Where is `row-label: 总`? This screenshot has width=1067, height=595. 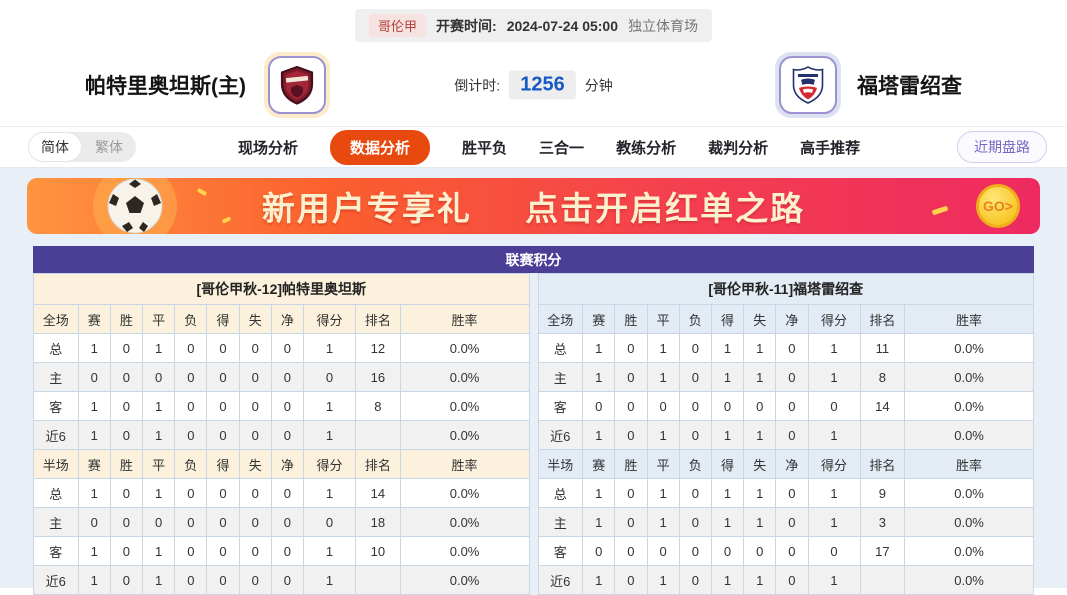
row-label: 总 is located at coordinates (56, 493).